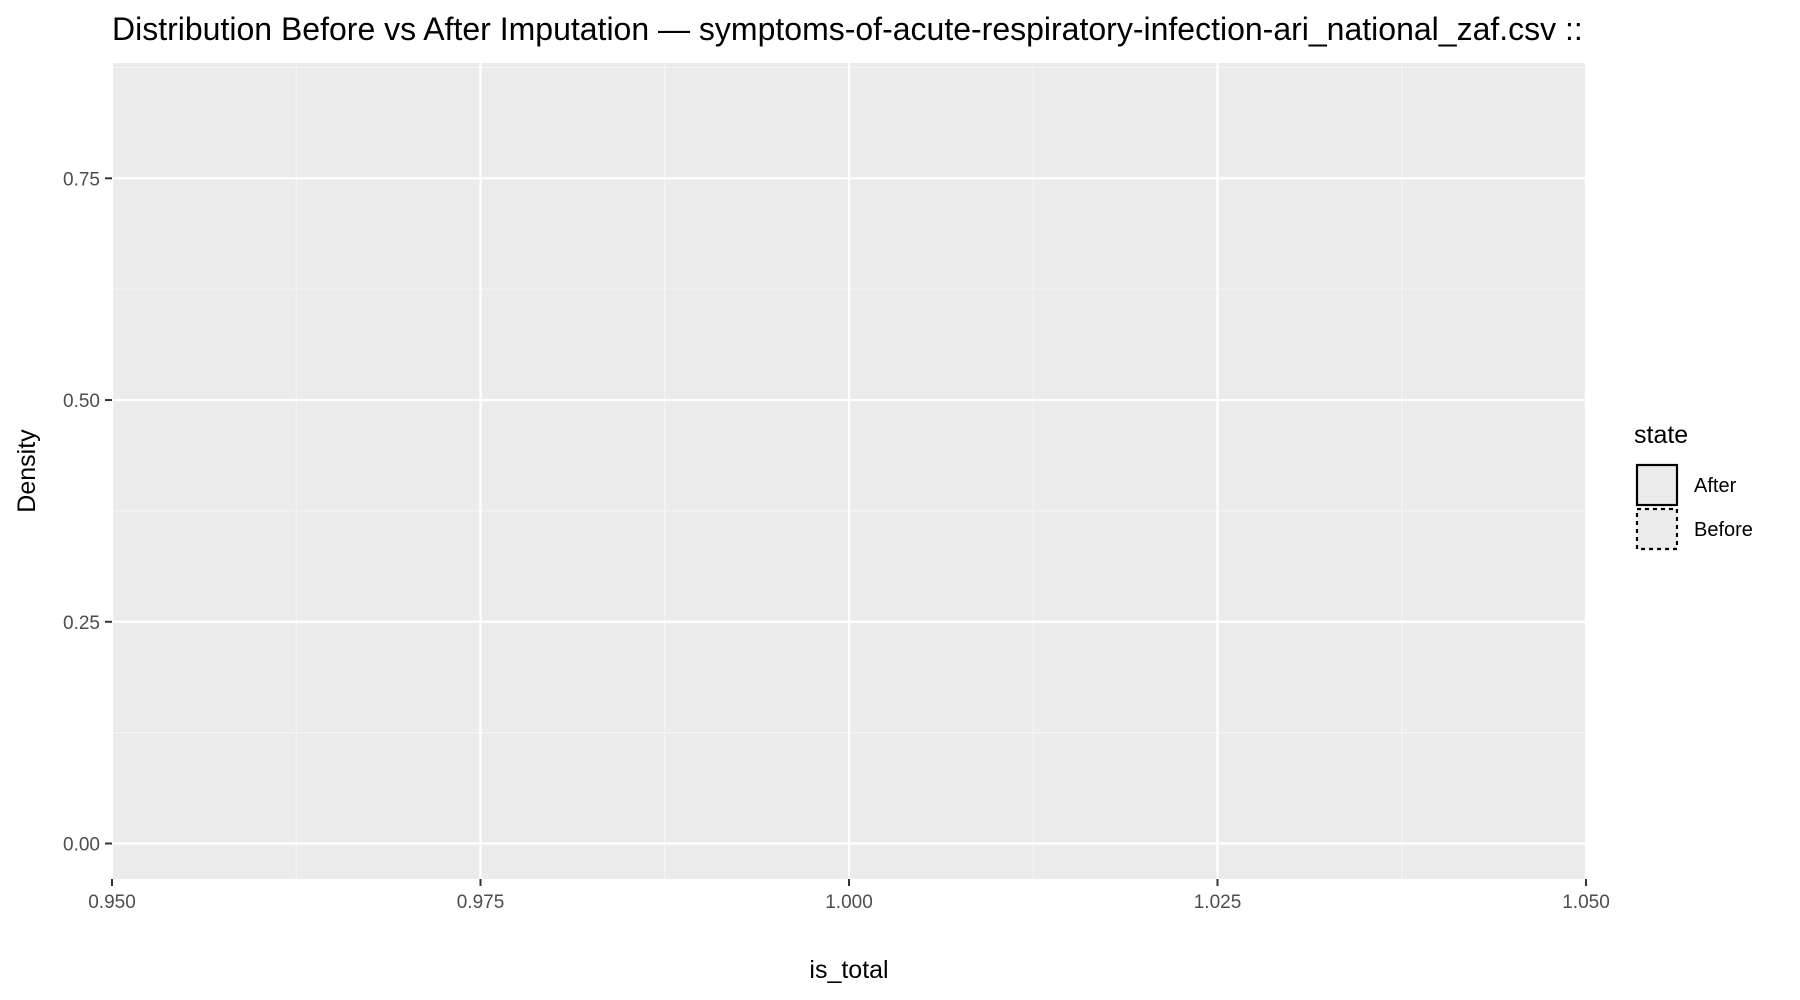  I want to click on y-axis: 0.00 0.25 0.50 0.75, so click(87, 512).